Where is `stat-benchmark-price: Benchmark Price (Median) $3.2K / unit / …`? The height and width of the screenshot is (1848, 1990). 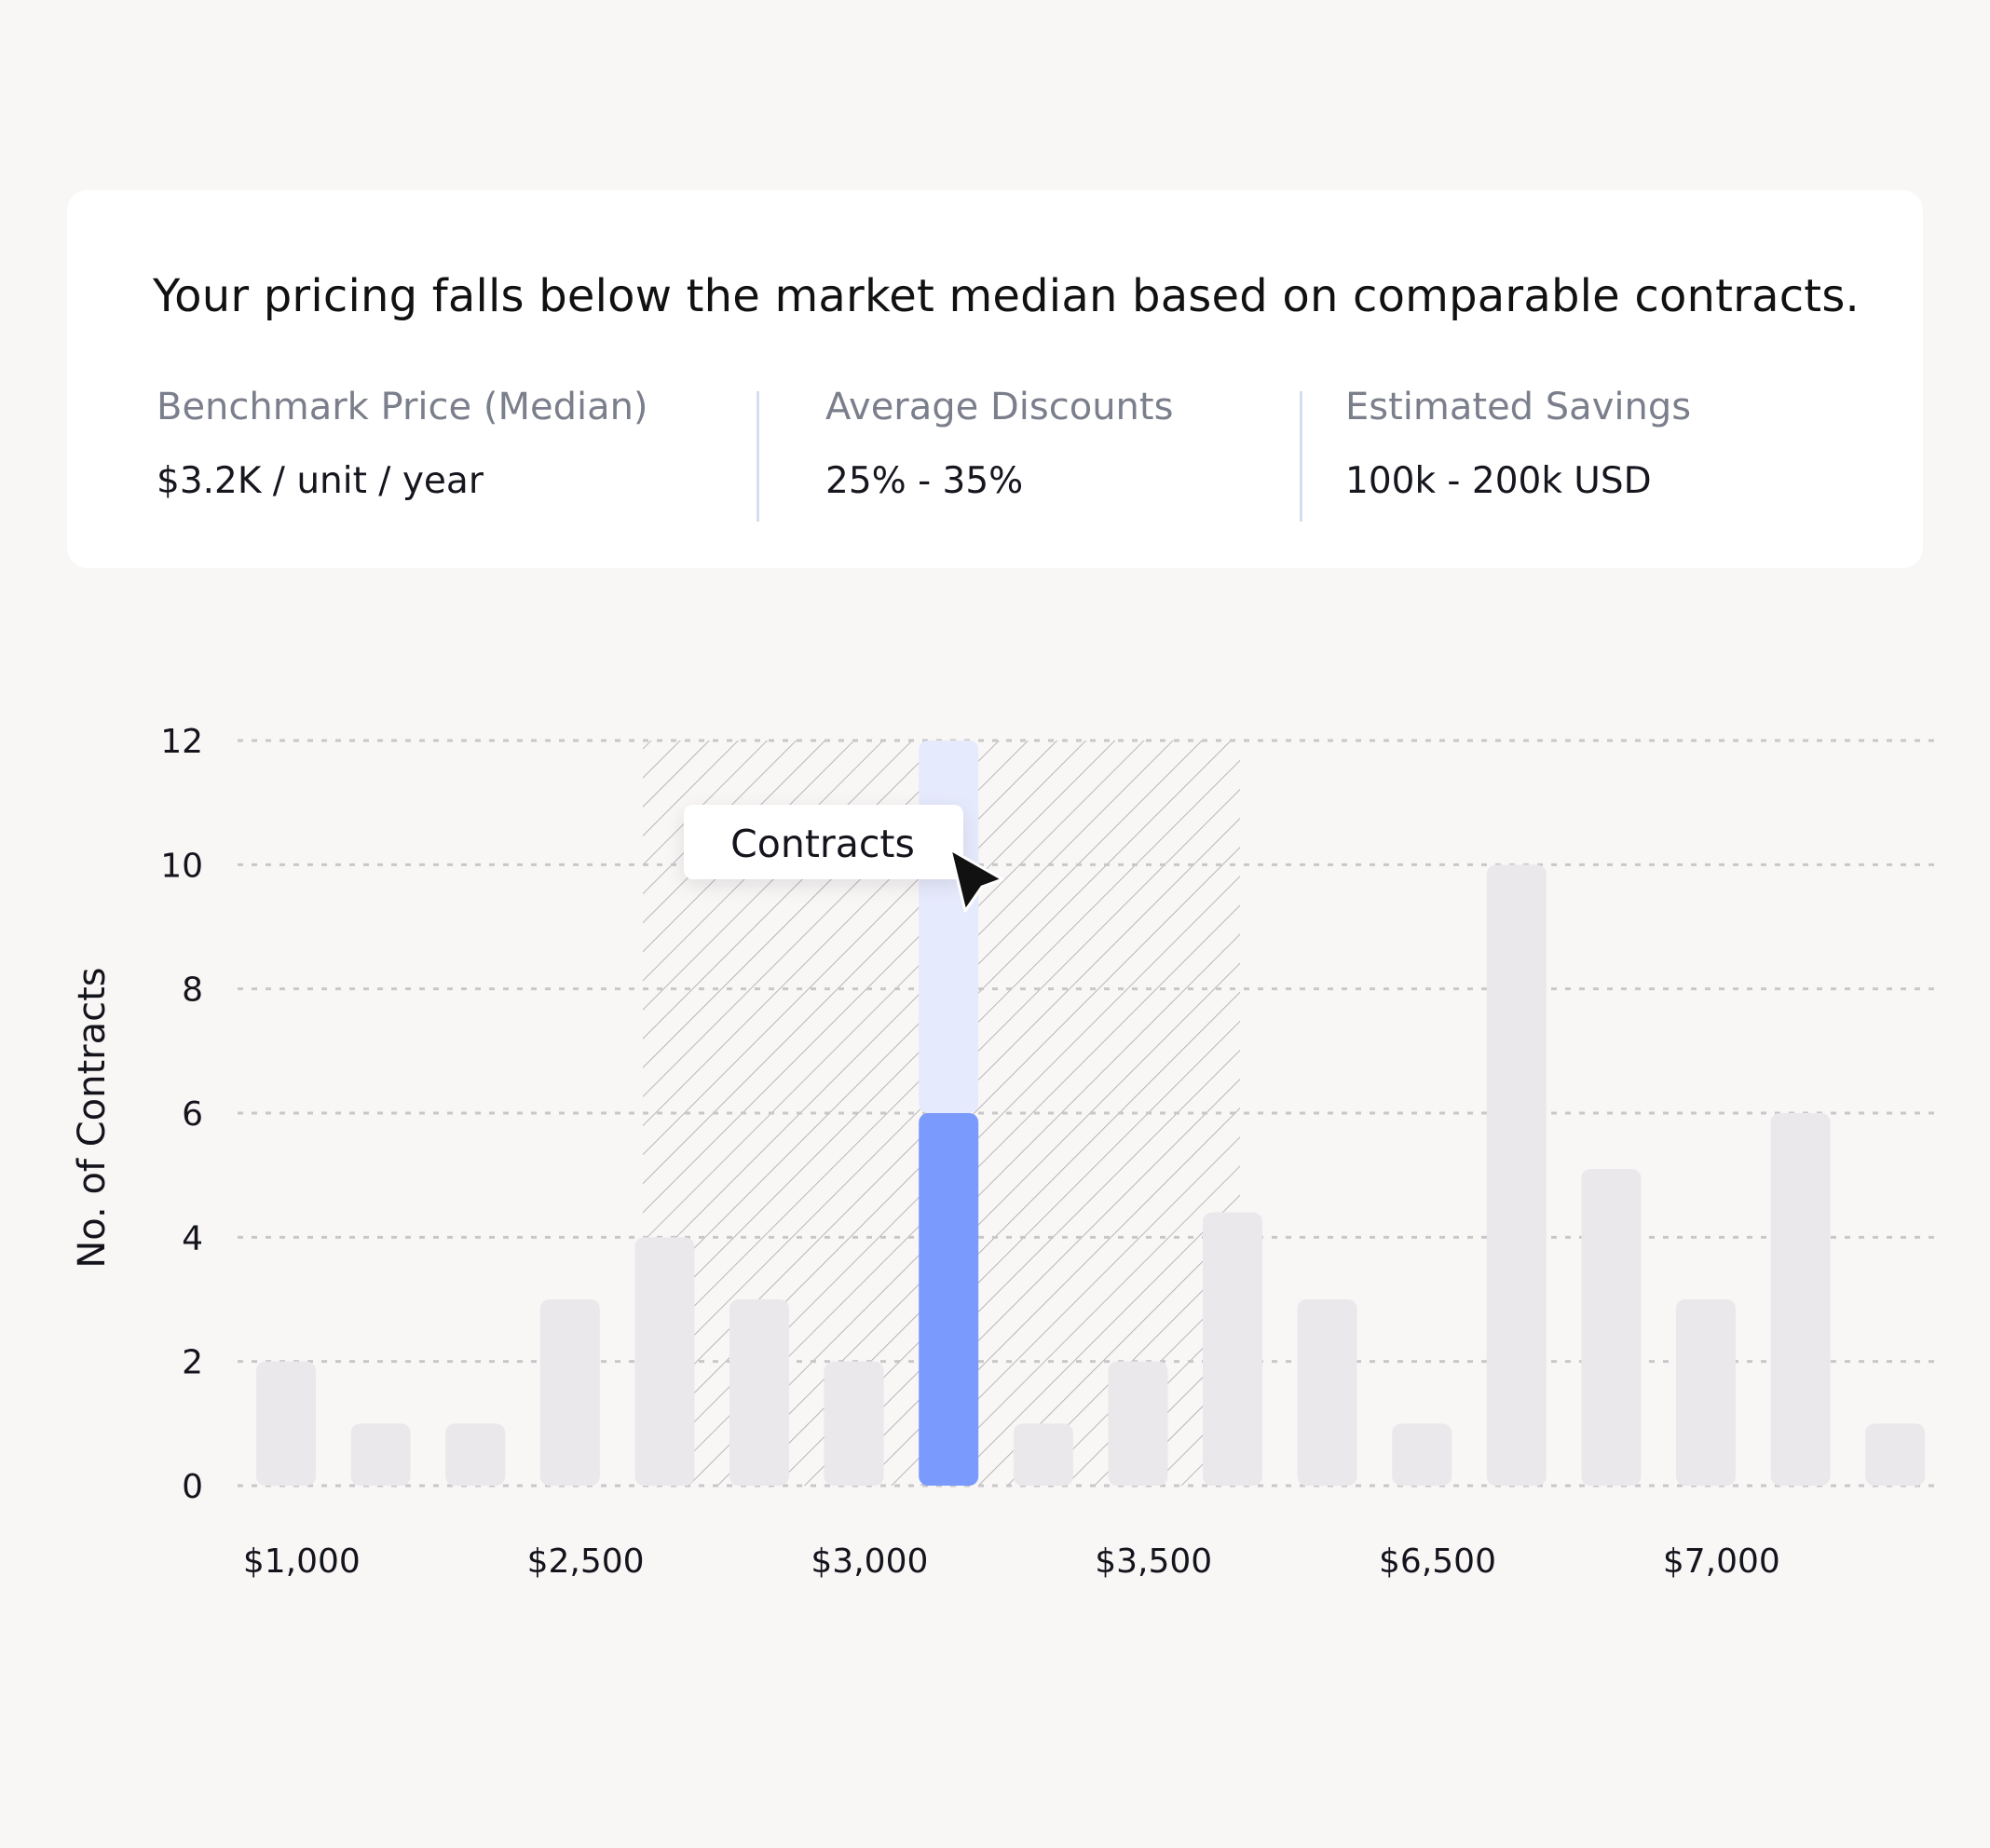
stat-benchmark-price: Benchmark Price (Median) $3.2K / unit / … is located at coordinates (402, 444).